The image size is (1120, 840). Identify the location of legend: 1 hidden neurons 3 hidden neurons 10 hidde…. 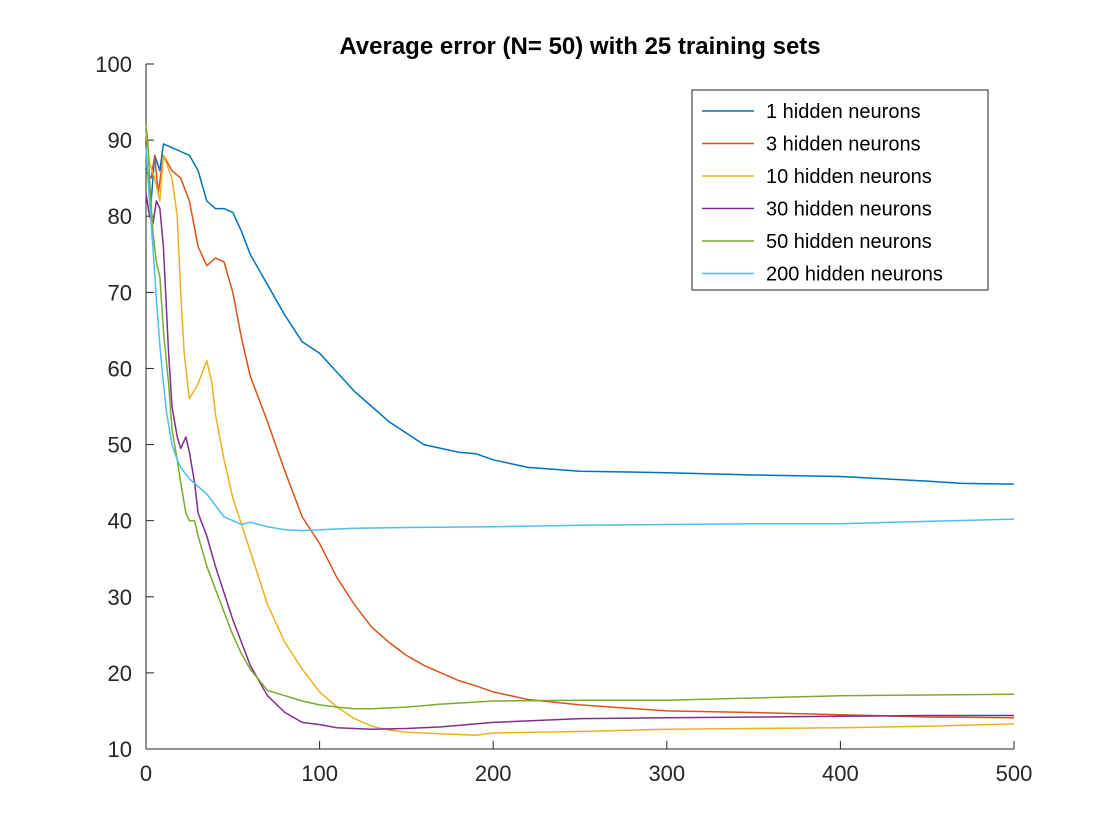
(840, 190).